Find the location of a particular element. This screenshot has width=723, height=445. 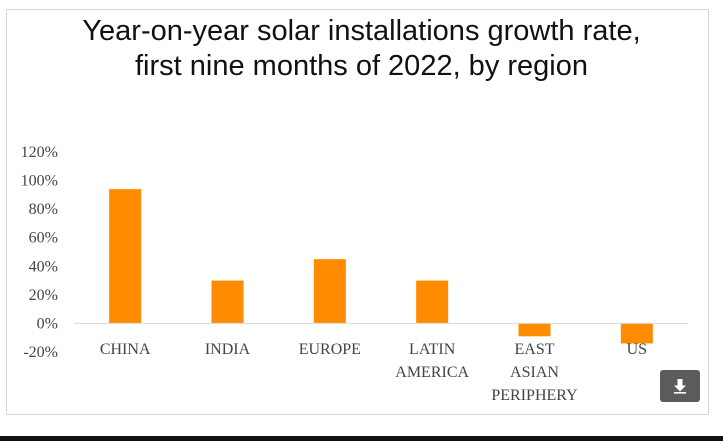

y-tick-label: 0% is located at coordinates (47, 323).